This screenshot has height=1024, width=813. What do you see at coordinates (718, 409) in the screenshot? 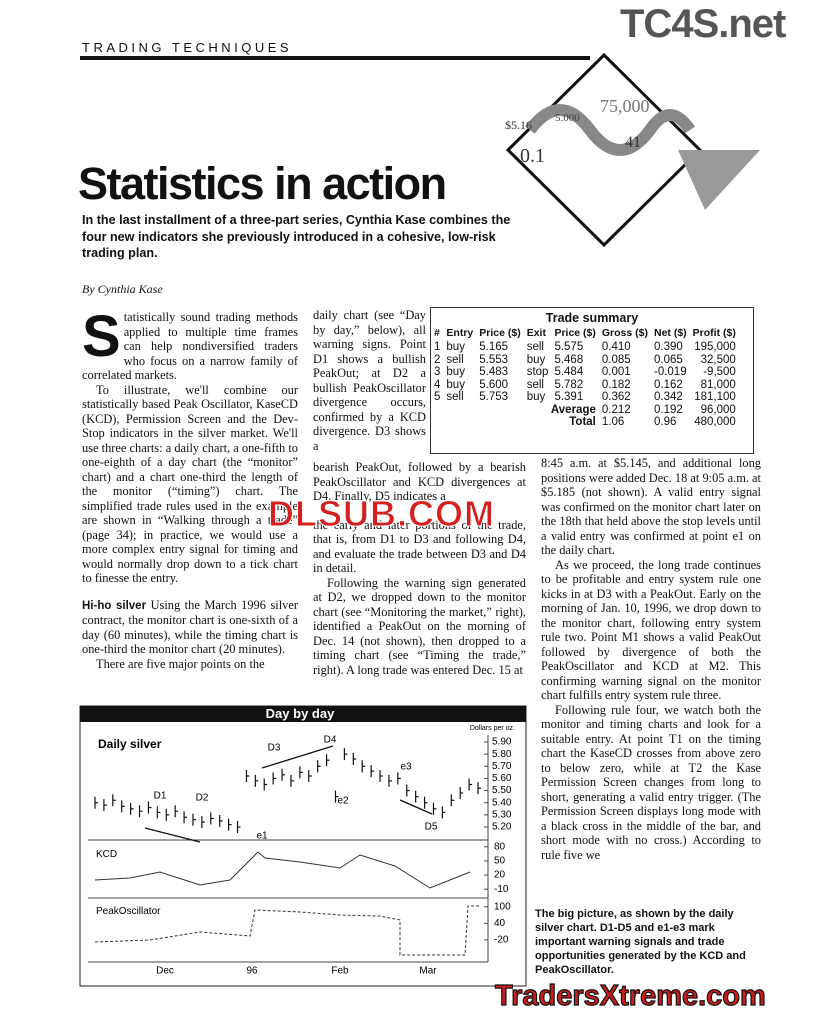
I see `table-cell: 96,000` at bounding box center [718, 409].